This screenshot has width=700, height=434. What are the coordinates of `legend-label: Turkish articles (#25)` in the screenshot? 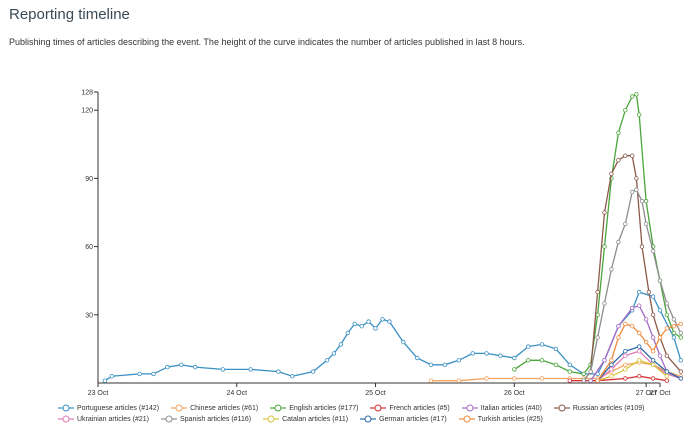 It's located at (510, 419).